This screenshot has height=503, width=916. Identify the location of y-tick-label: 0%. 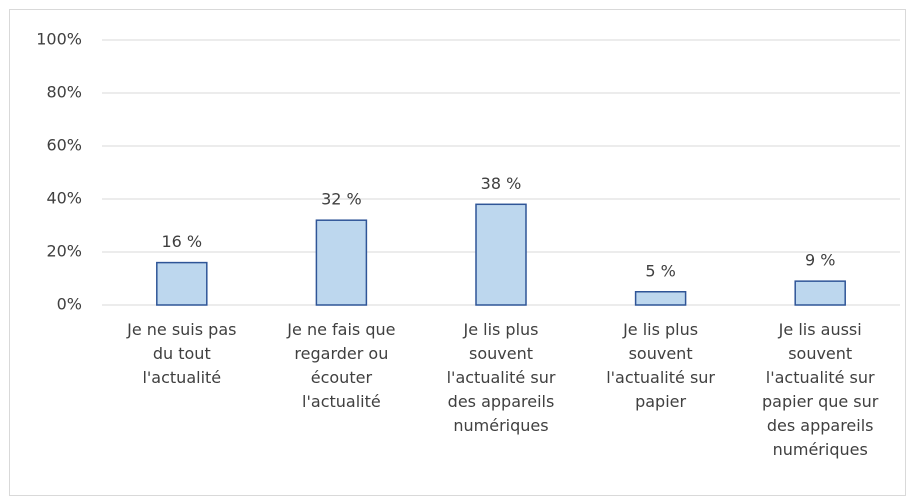
(69, 304).